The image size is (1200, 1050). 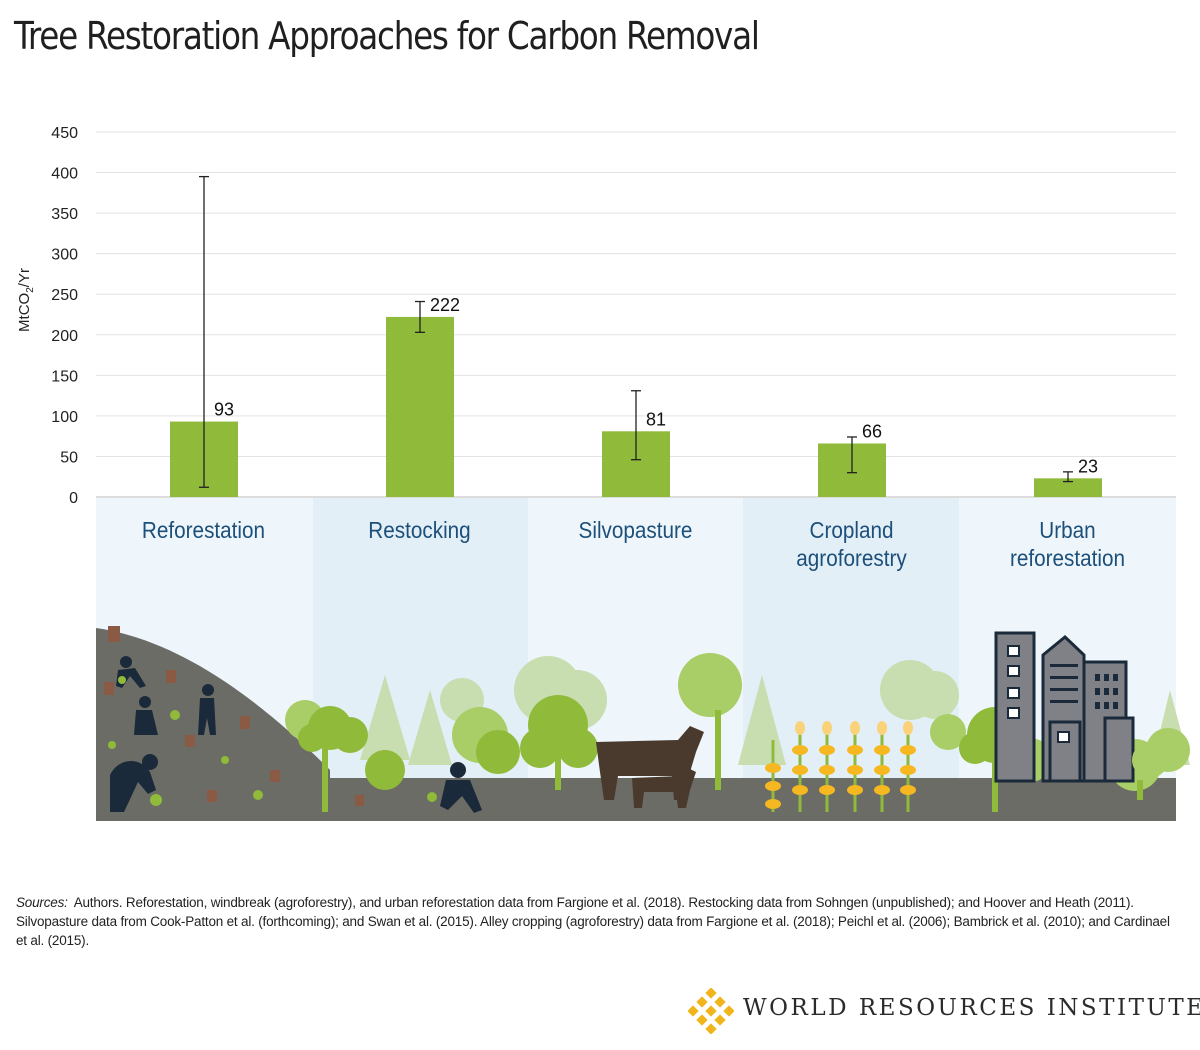 What do you see at coordinates (656, 385) in the screenshot?
I see `value-labels: 93 222 81 66 23` at bounding box center [656, 385].